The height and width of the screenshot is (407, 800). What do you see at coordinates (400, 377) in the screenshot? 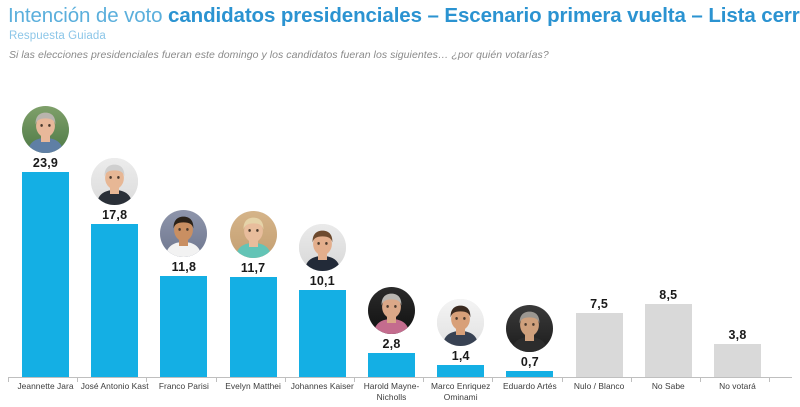
I see `x-axis-line` at bounding box center [400, 377].